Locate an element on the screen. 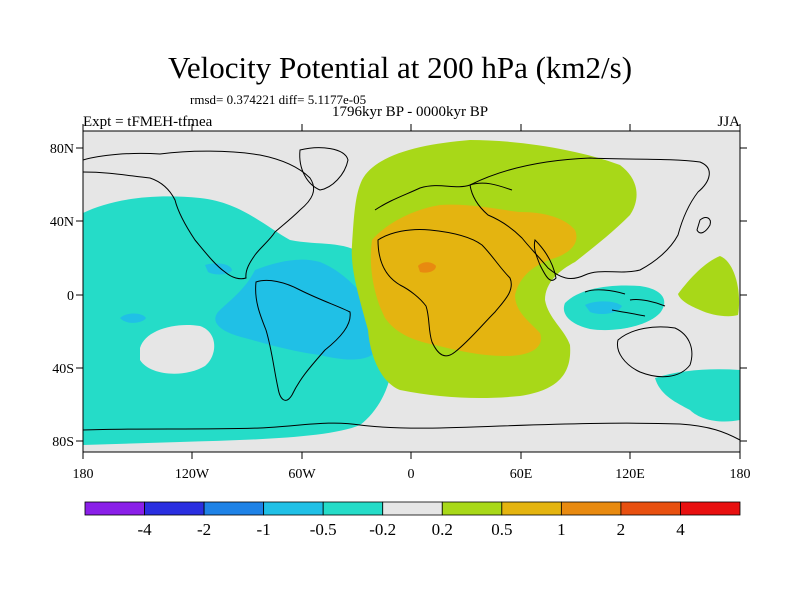 Image resolution: width=800 pixels, height=600 pixels. coast-south-america is located at coordinates (303, 340).